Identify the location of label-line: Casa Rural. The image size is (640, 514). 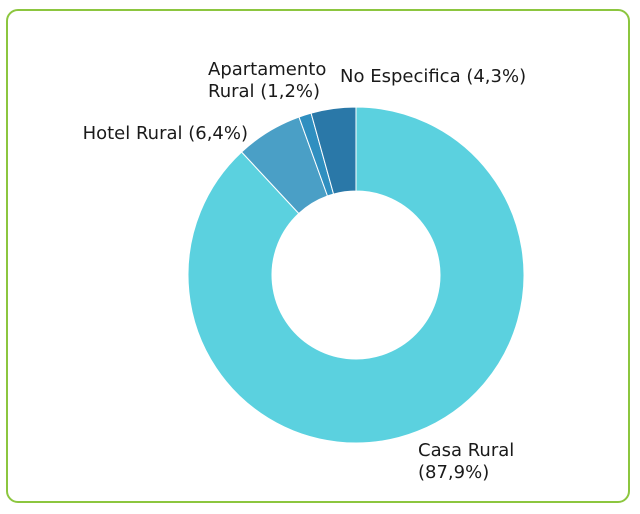
(466, 450).